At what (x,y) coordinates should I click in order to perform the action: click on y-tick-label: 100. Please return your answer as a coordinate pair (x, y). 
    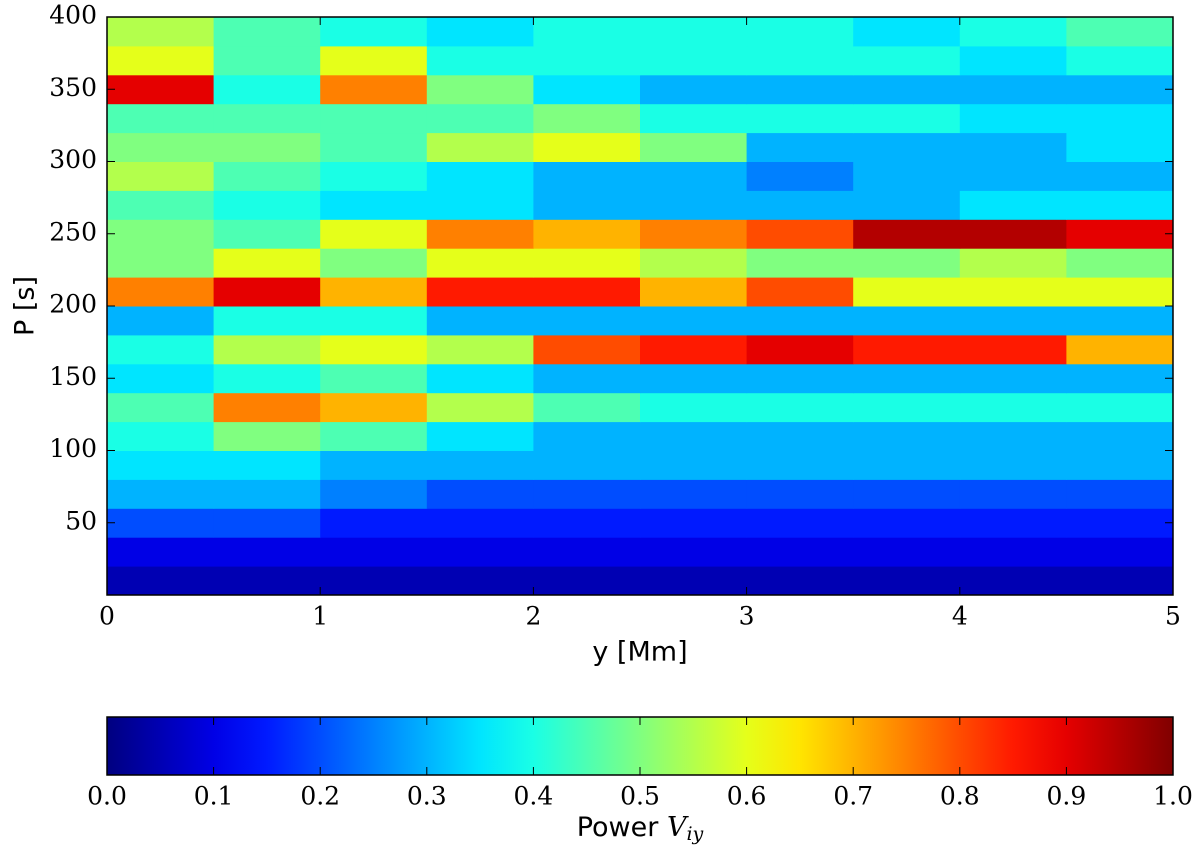
    Looking at the image, I should click on (73, 448).